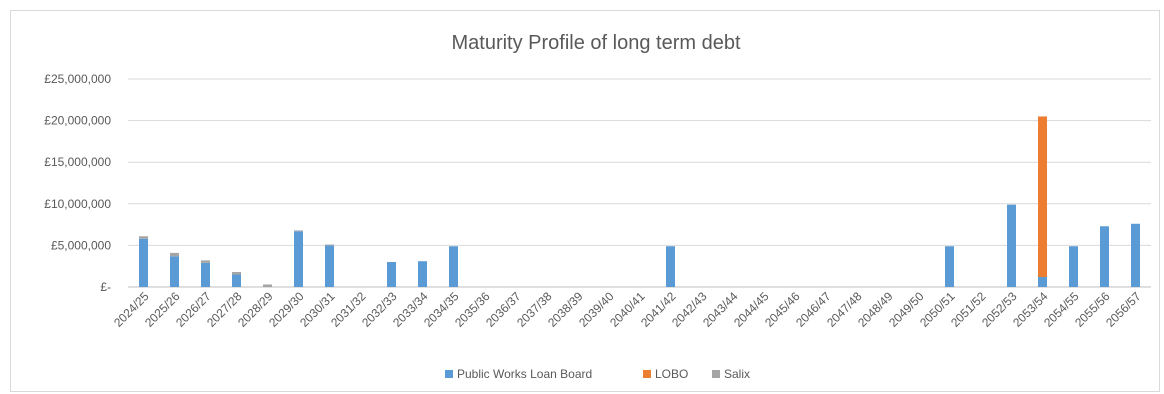  What do you see at coordinates (671, 374) in the screenshot?
I see `legend-label-lobo: LOBO` at bounding box center [671, 374].